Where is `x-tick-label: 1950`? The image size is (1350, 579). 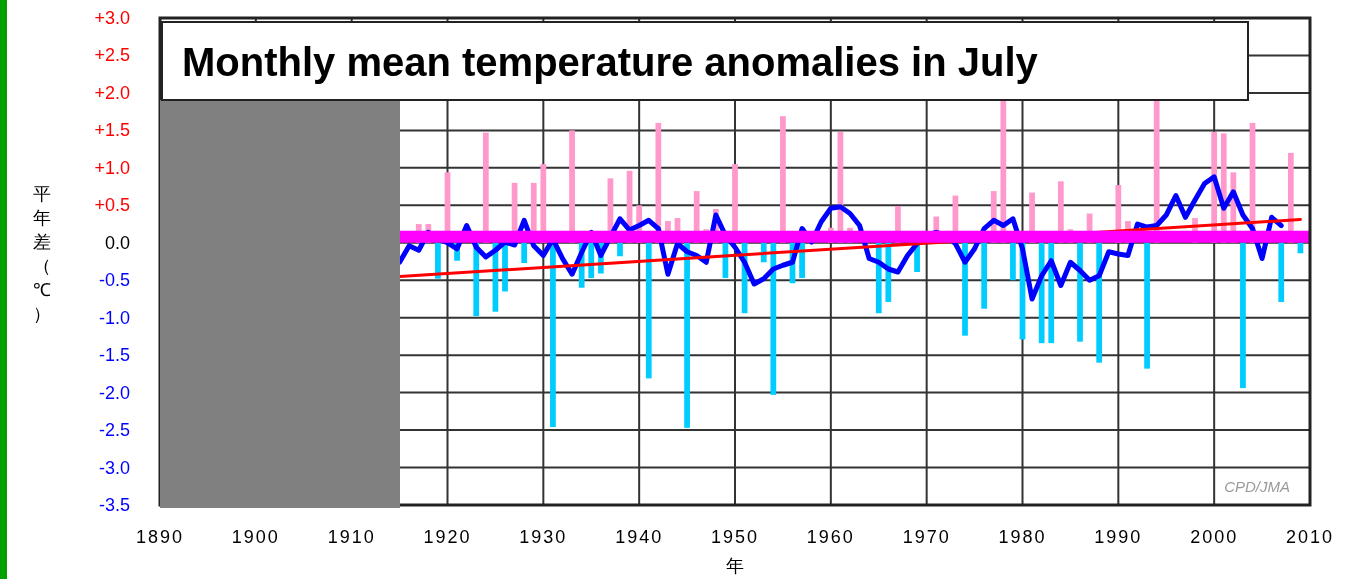
x-tick-label: 1950 is located at coordinates (735, 537).